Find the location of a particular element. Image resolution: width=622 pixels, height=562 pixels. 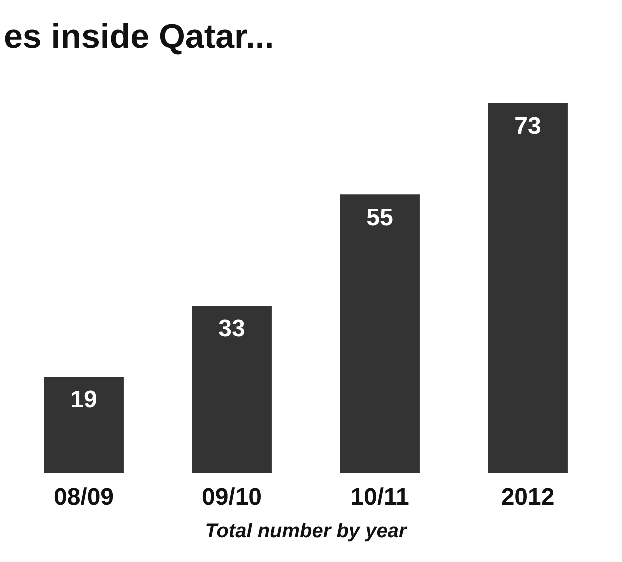

data-label: 55 is located at coordinates (380, 218).